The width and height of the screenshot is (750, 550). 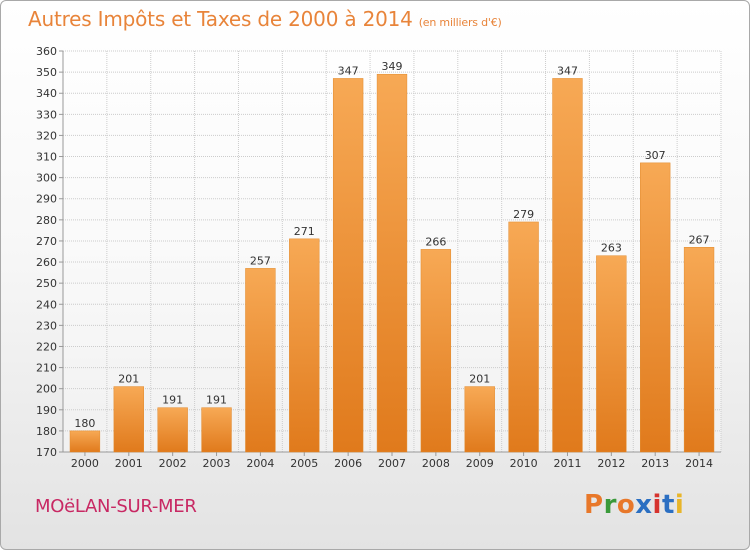 I want to click on bar-2005, so click(x=304, y=345).